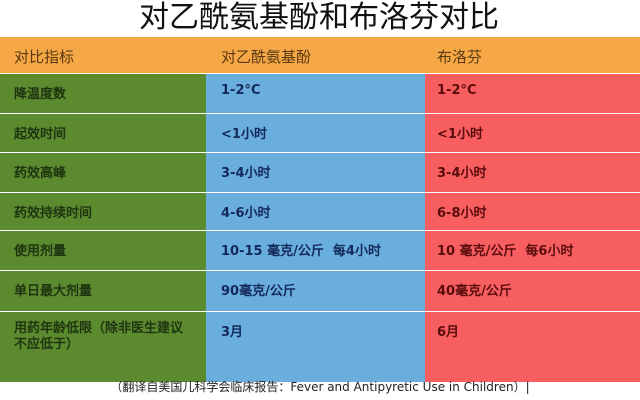 The height and width of the screenshot is (400, 640). What do you see at coordinates (315, 250) in the screenshot?
I see `acetaminophen-value: 10-15 毫克/公斤 每4小时` at bounding box center [315, 250].